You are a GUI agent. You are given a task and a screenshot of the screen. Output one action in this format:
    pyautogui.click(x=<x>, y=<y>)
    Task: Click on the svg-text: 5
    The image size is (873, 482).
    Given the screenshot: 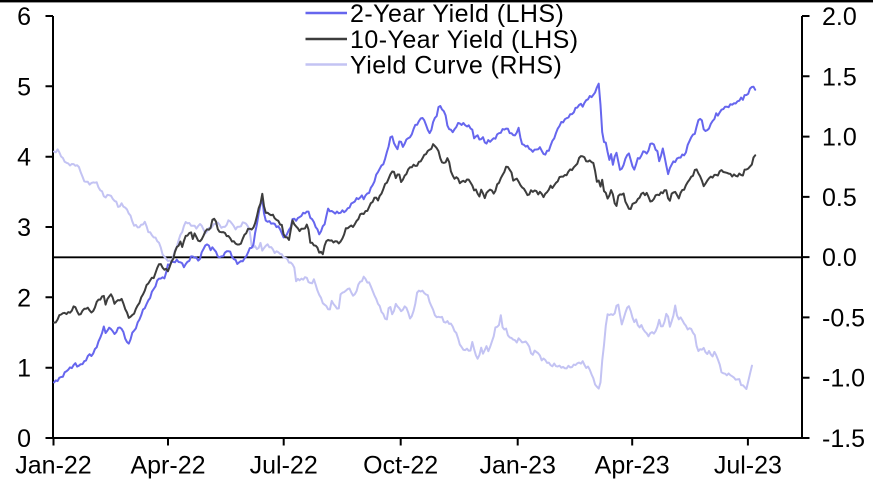 What is the action you would take?
    pyautogui.click(x=24, y=87)
    